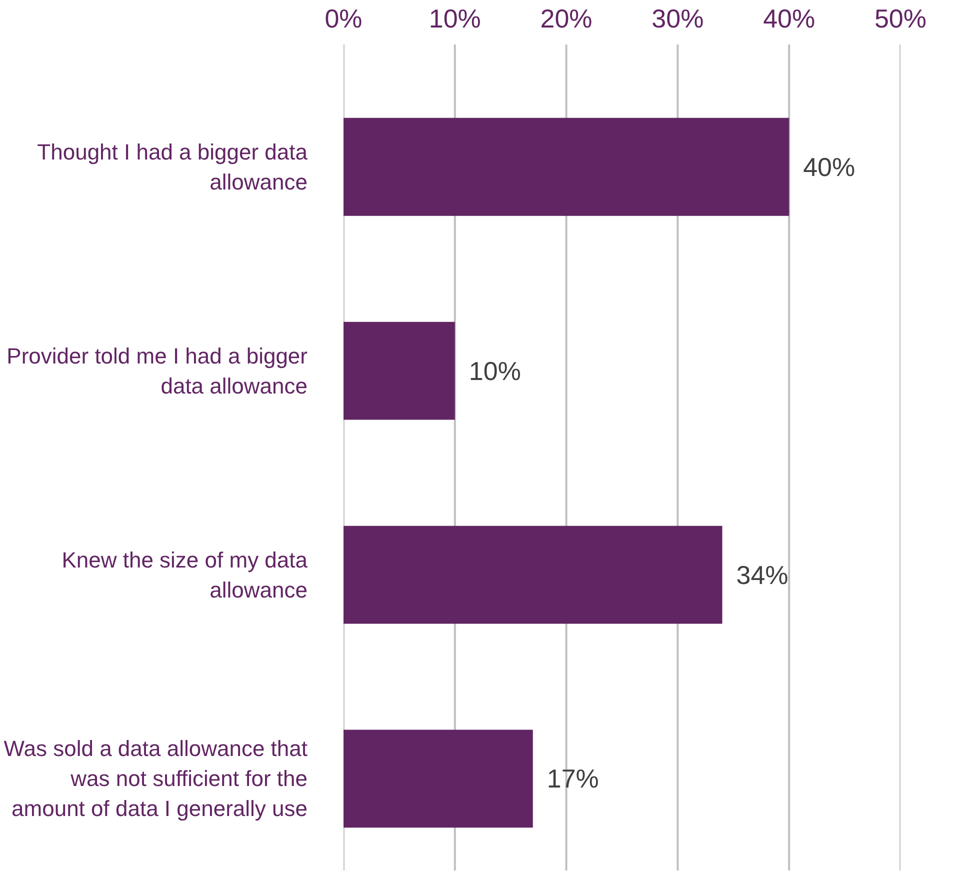  What do you see at coordinates (343, 19) in the screenshot?
I see `x-tick-label: 0%` at bounding box center [343, 19].